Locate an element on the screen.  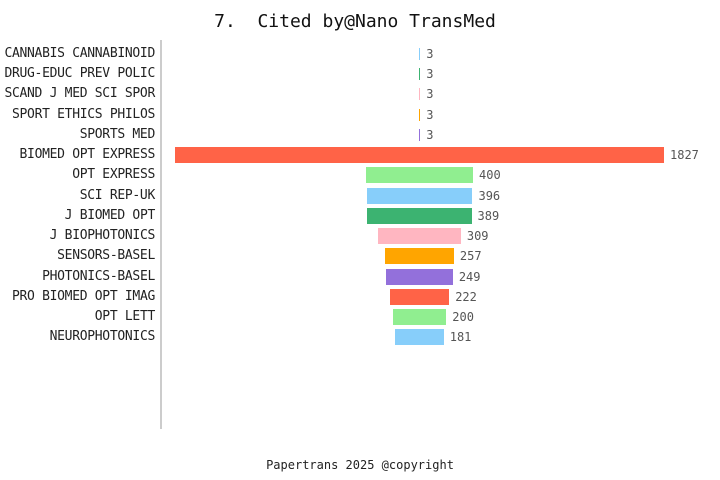
category-label: SPORTS MED is located at coordinates (117, 134).